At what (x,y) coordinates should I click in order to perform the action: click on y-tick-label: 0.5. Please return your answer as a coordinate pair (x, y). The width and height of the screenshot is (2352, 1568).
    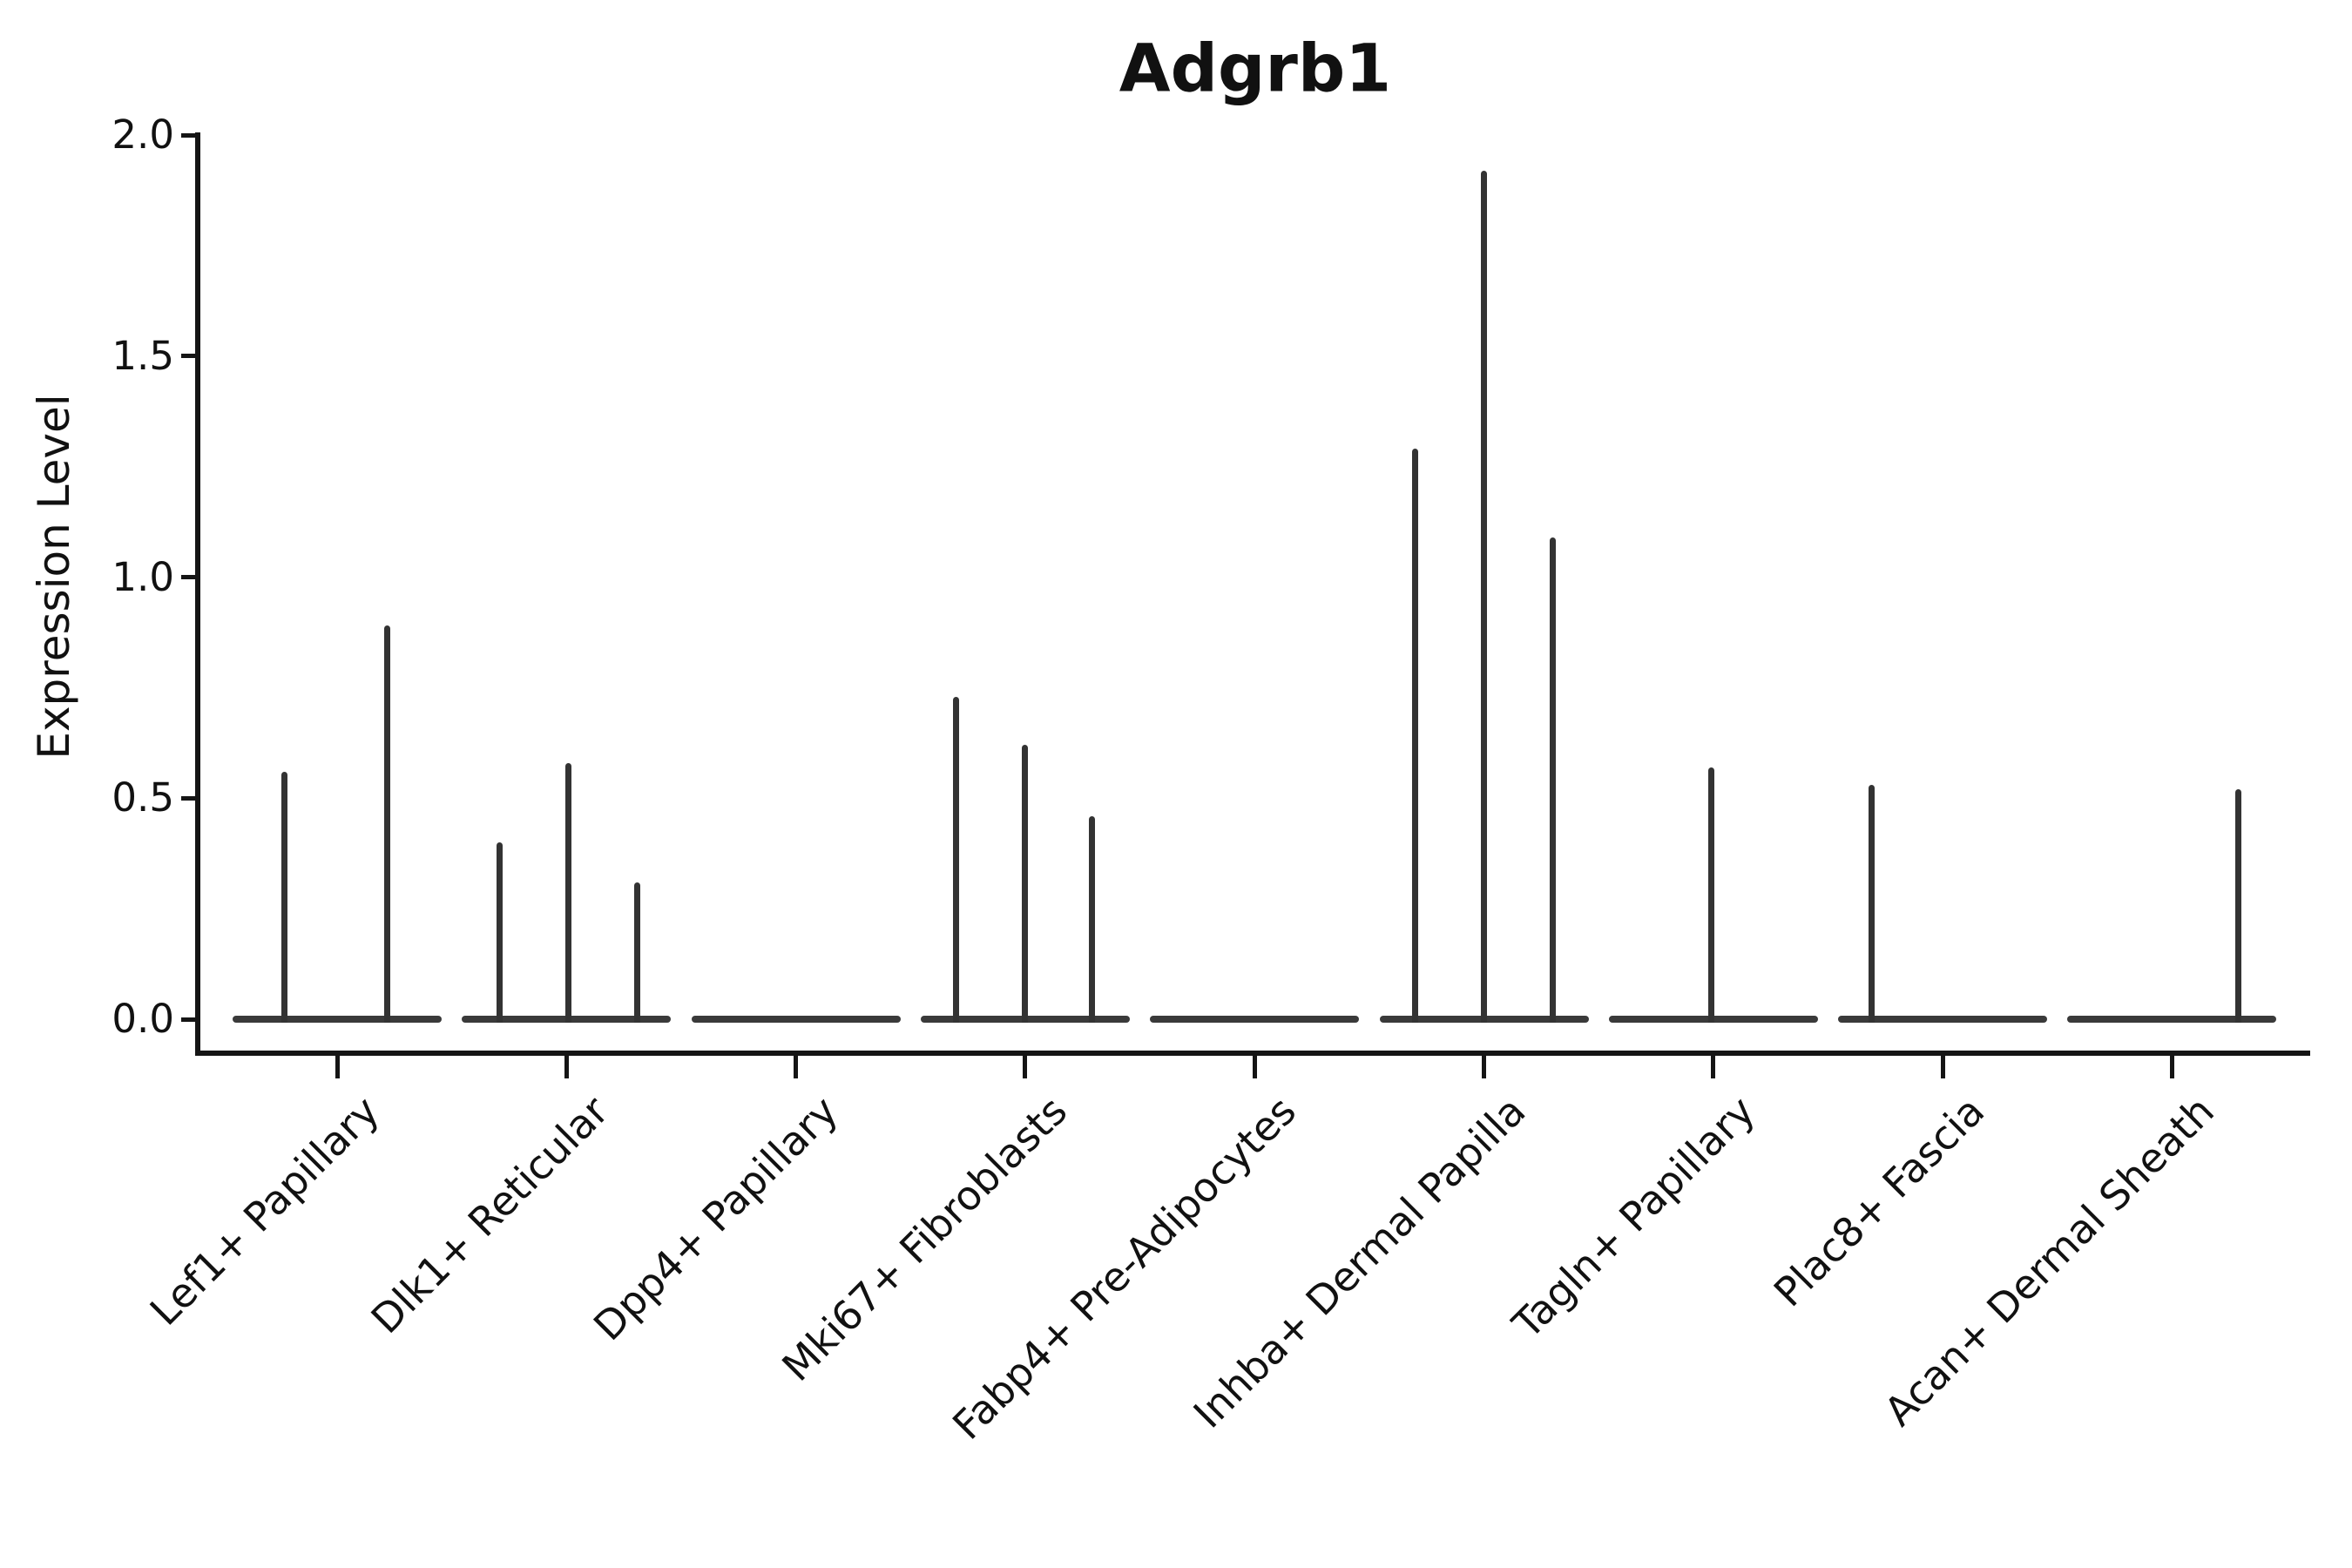
    Looking at the image, I should click on (143, 797).